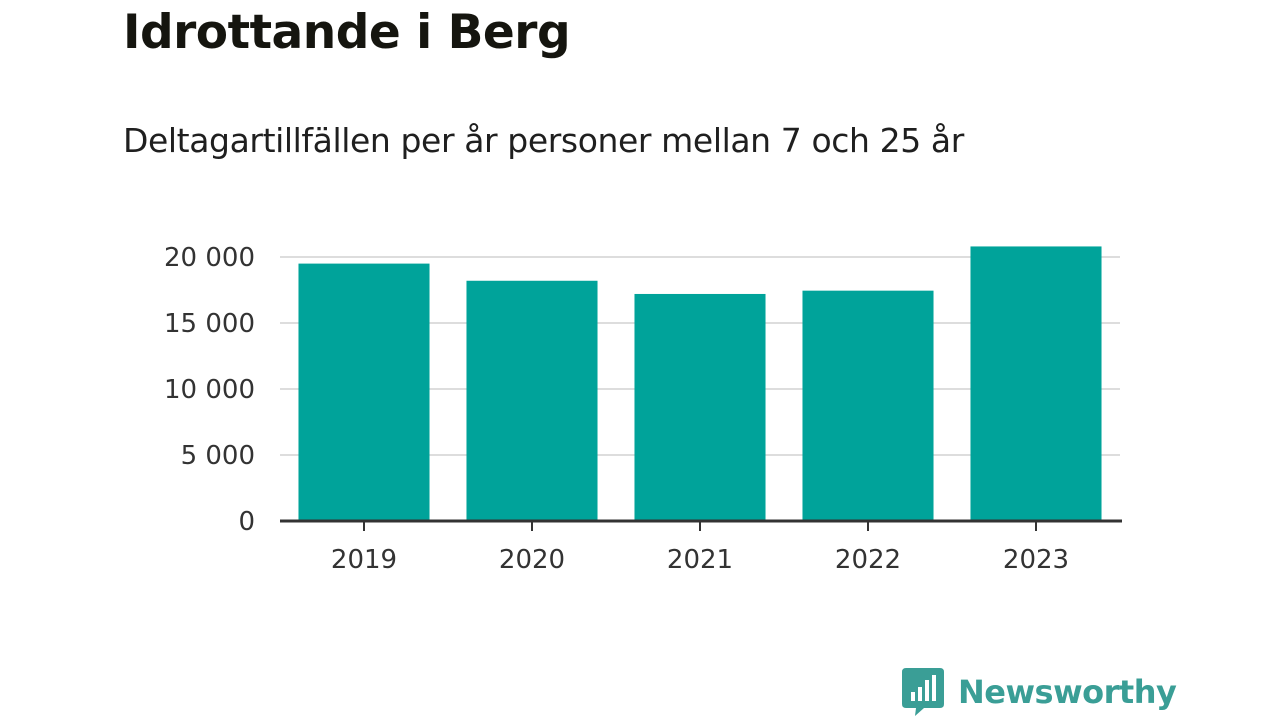  What do you see at coordinates (868, 560) in the screenshot?
I see `x-tick-label: 2022` at bounding box center [868, 560].